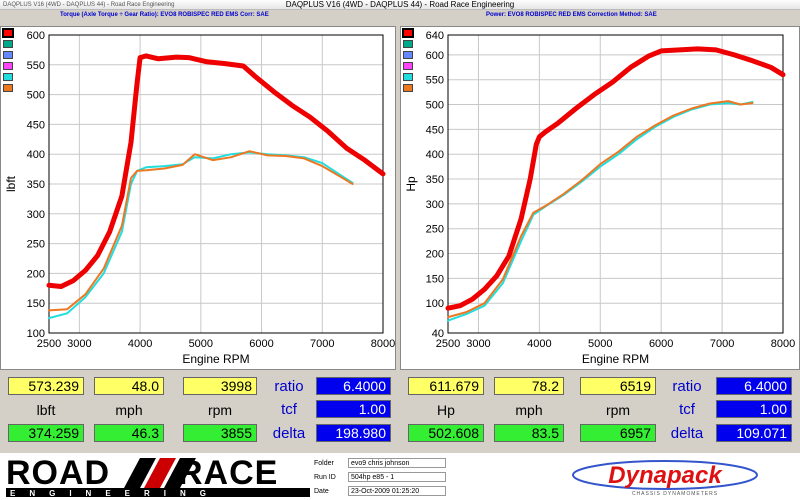  I want to click on folder-label: Folder, so click(324, 463).